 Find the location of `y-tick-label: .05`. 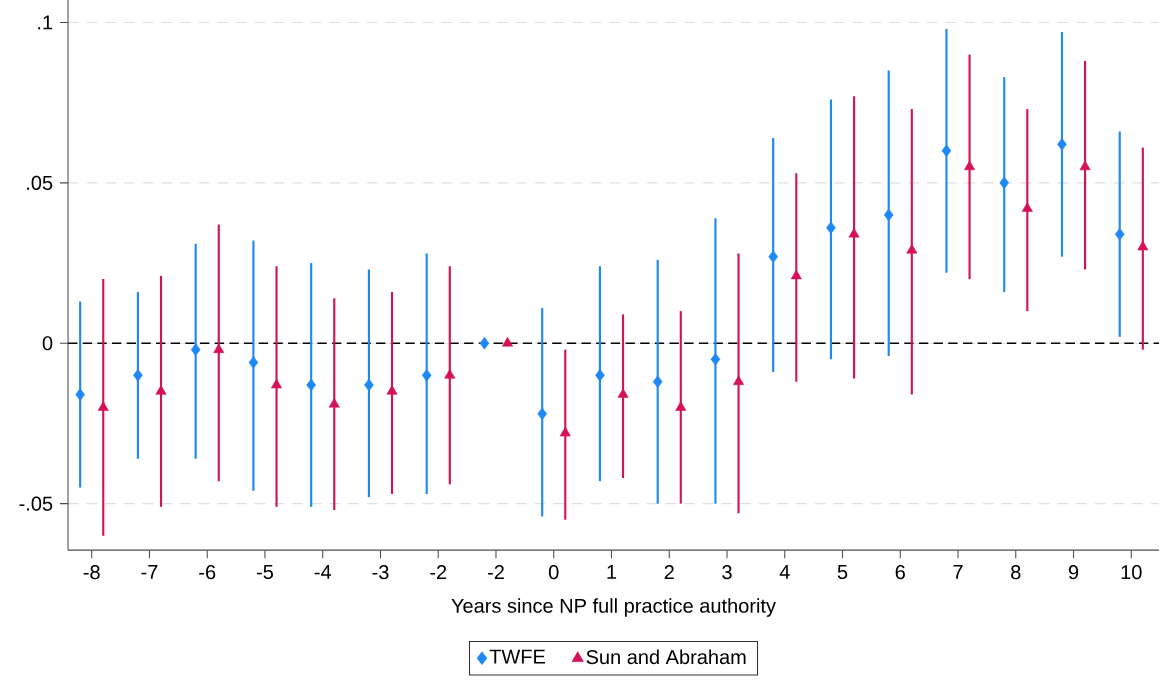

y-tick-label: .05 is located at coordinates (40, 182).